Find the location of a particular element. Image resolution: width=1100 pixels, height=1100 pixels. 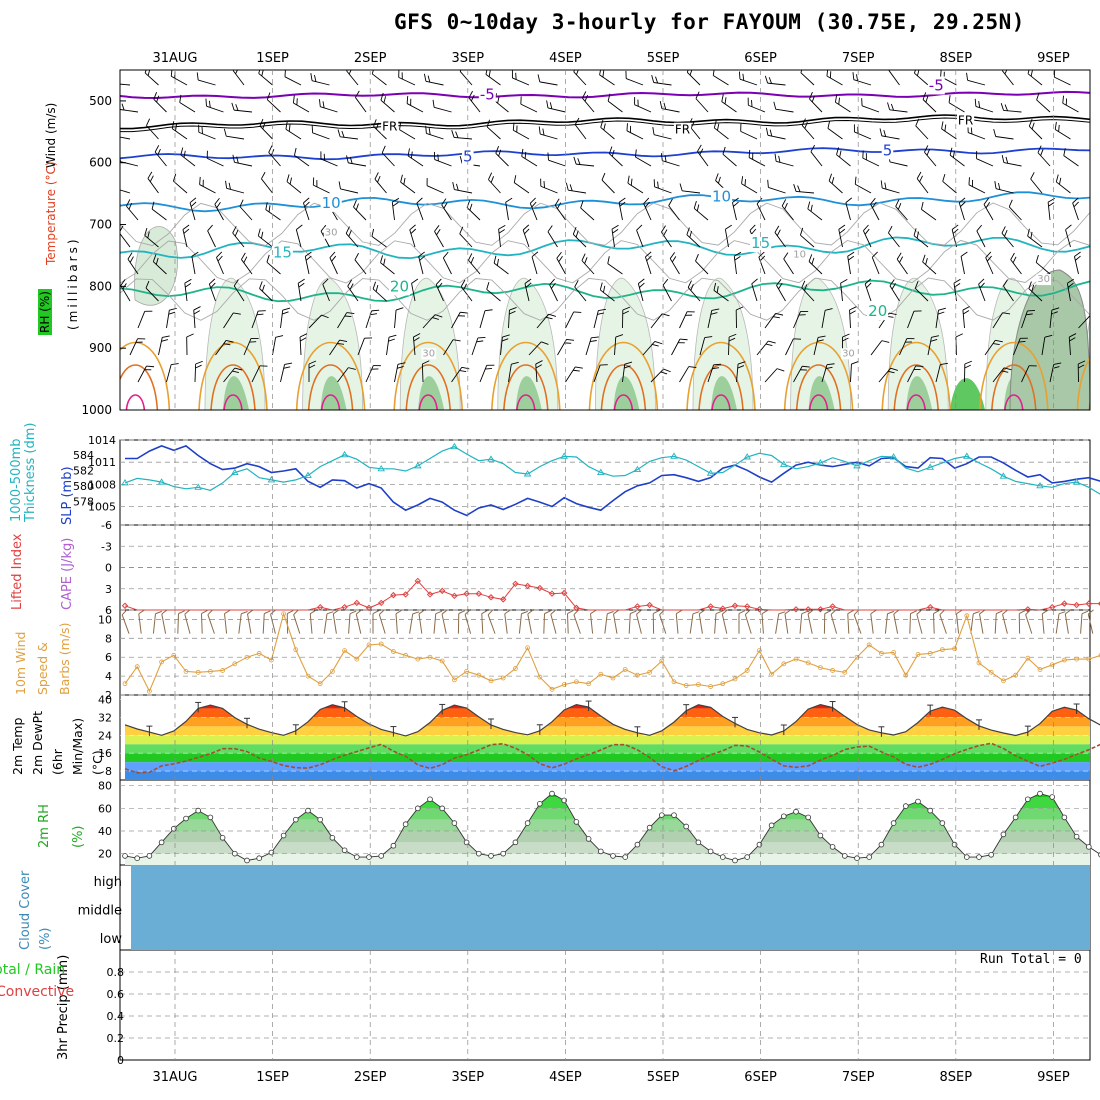

temp-tick-label: 32 is located at coordinates (105, 717).